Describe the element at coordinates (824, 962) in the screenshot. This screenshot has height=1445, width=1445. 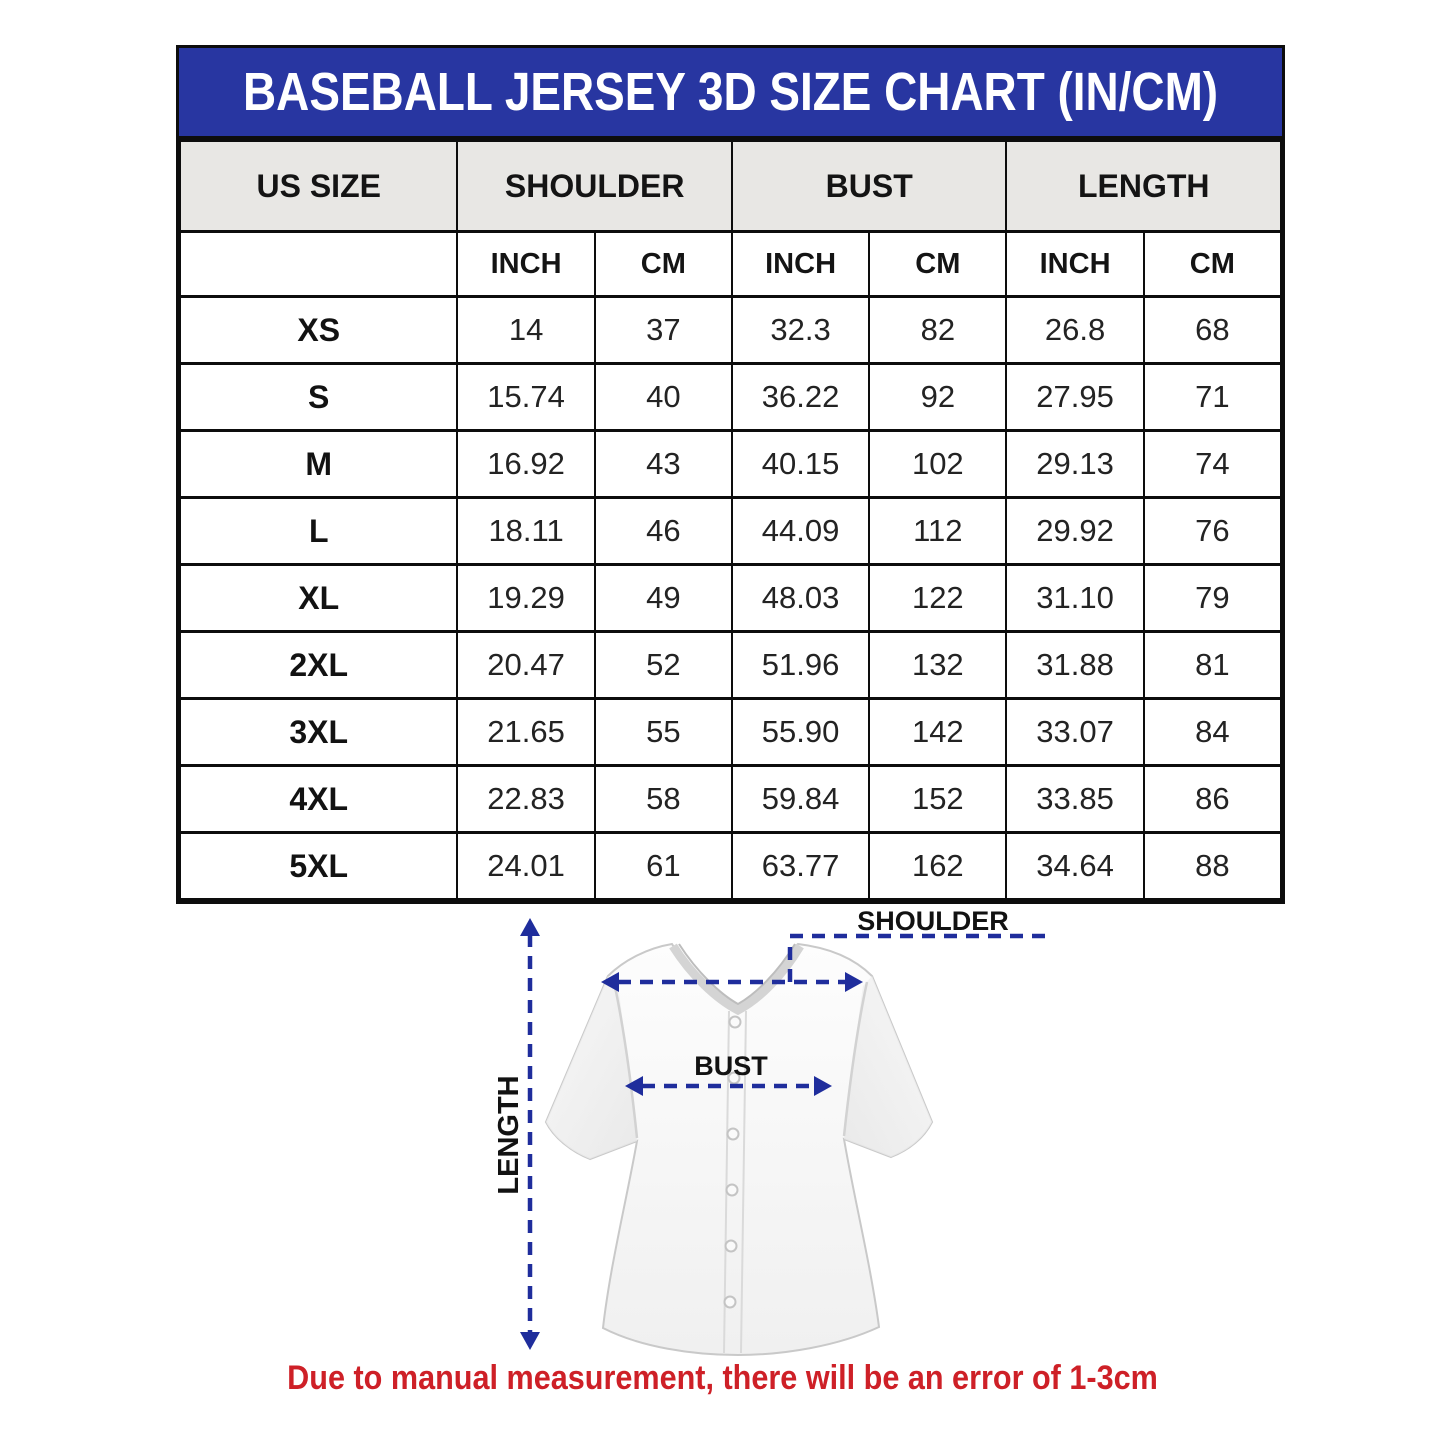
I see `shoulder-arrow` at that location.